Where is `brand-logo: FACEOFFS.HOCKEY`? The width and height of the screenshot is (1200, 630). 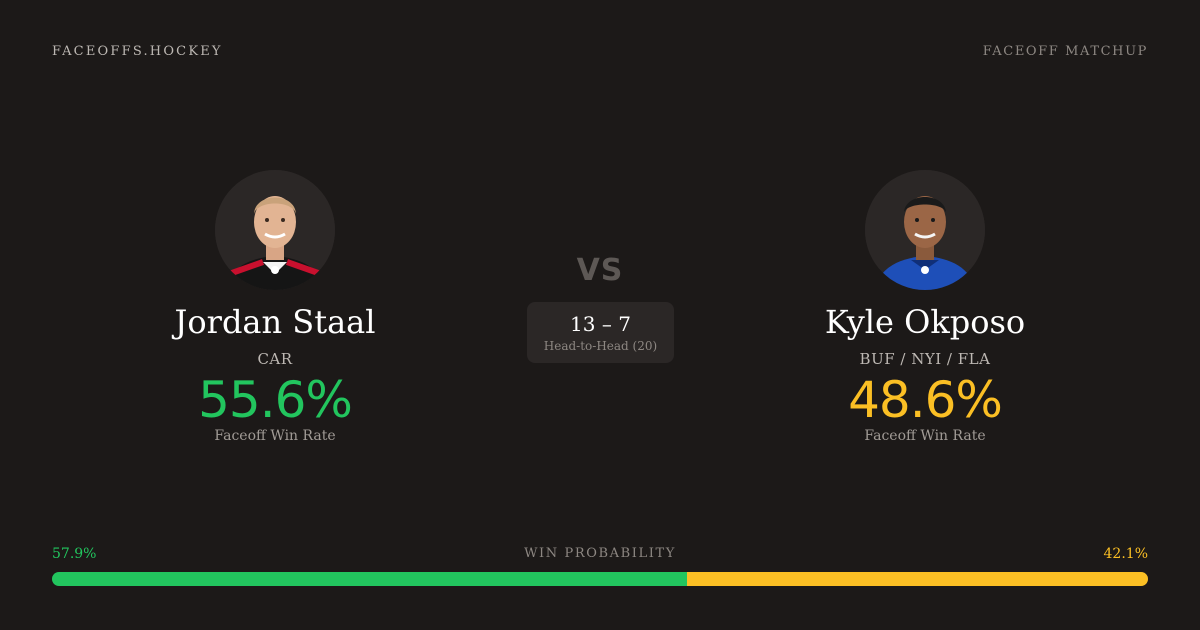
brand-logo: FACEOFFS.HOCKEY is located at coordinates (137, 51).